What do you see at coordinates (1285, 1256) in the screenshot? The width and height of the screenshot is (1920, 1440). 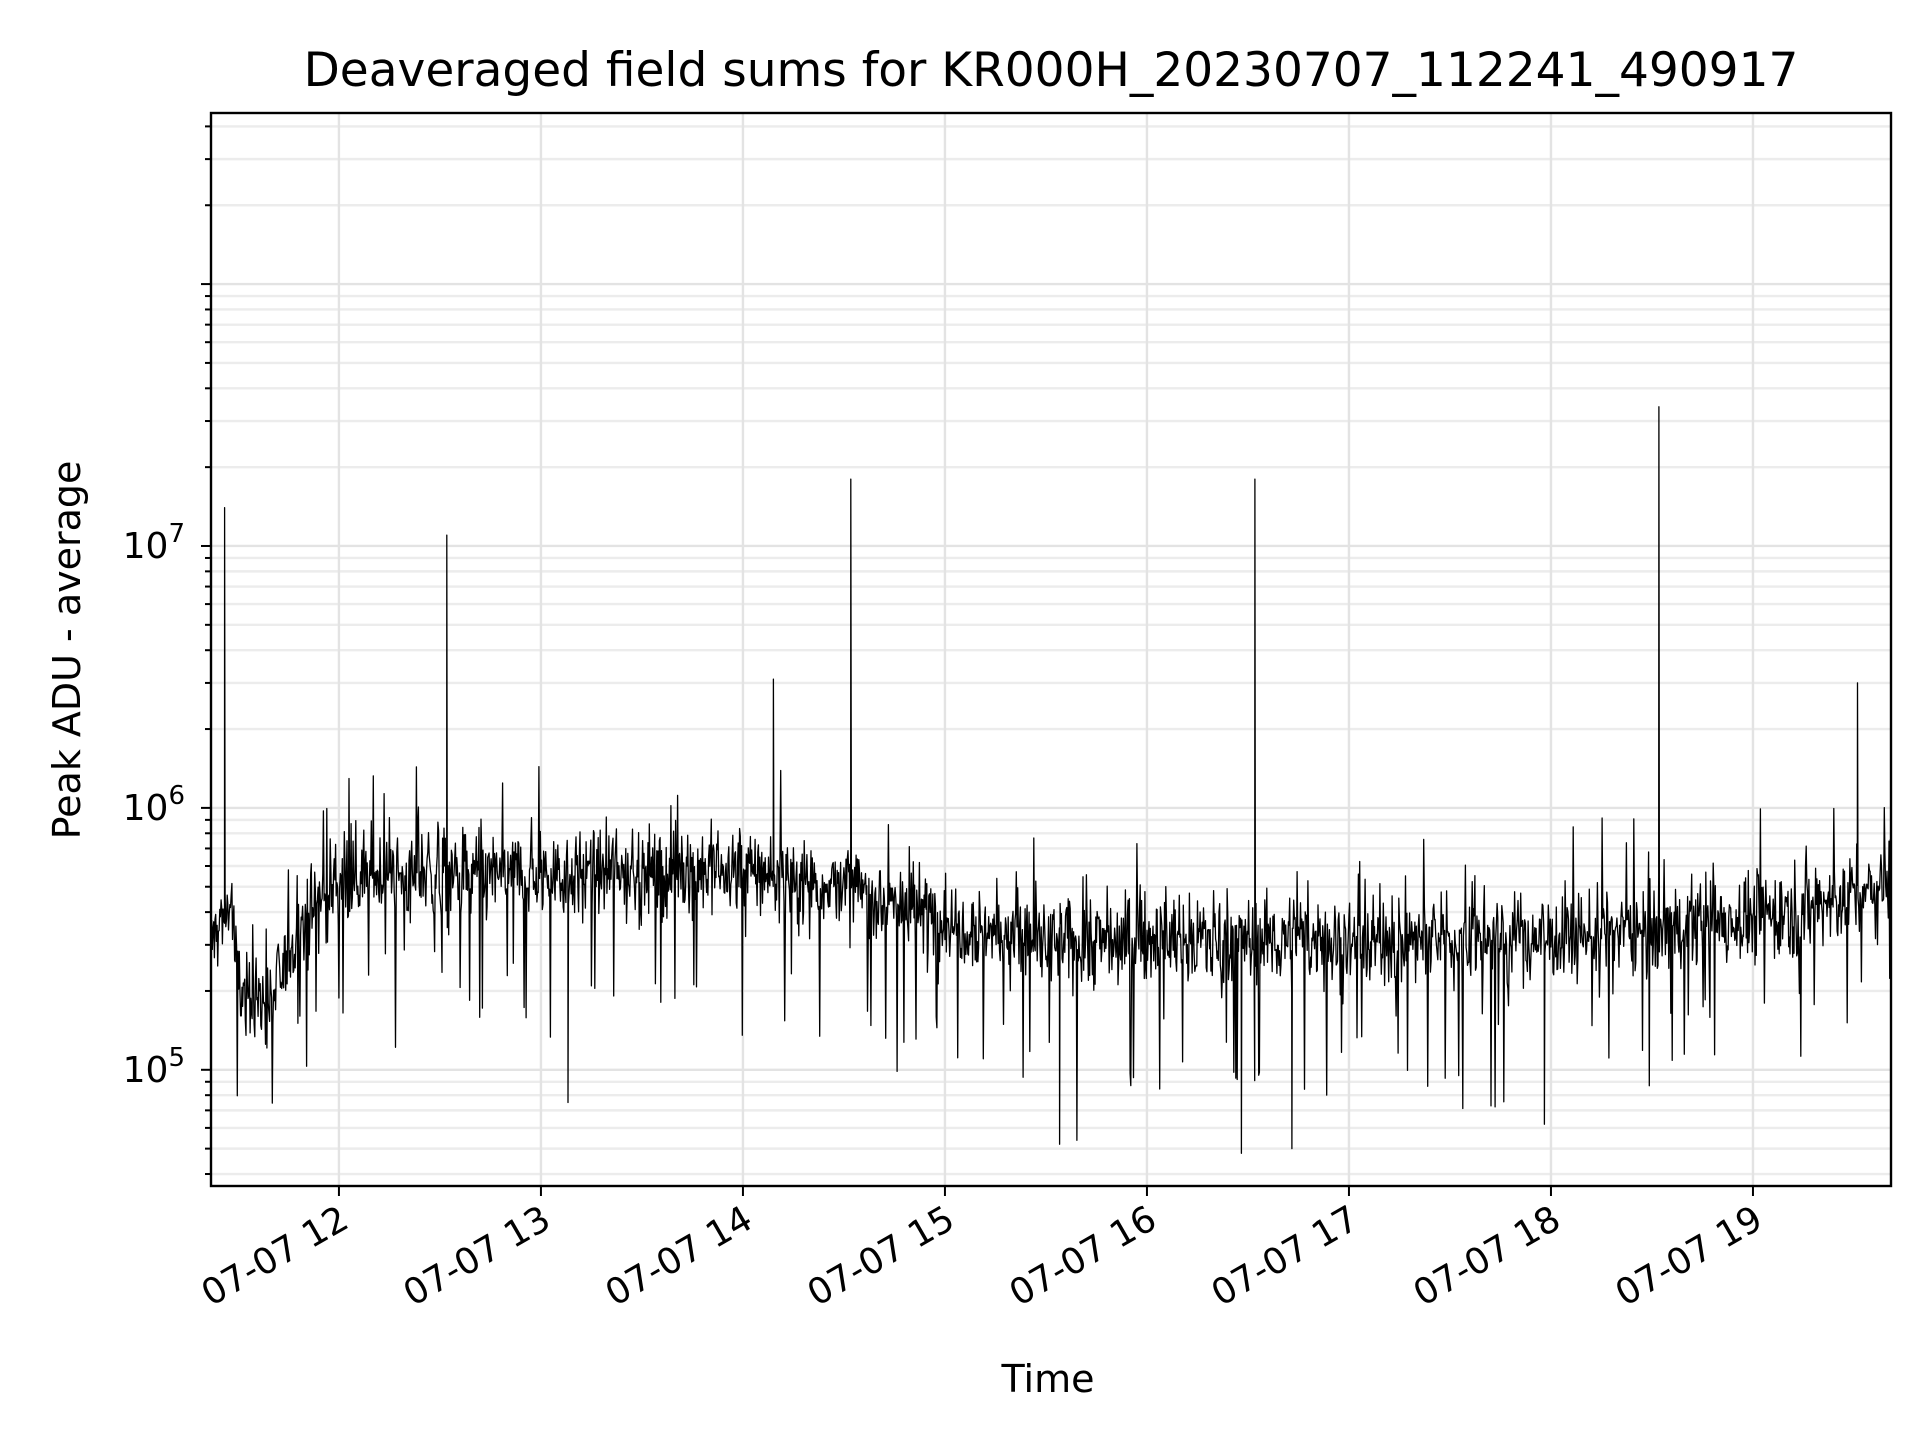 I see `x-tick-label: 07-07 17` at bounding box center [1285, 1256].